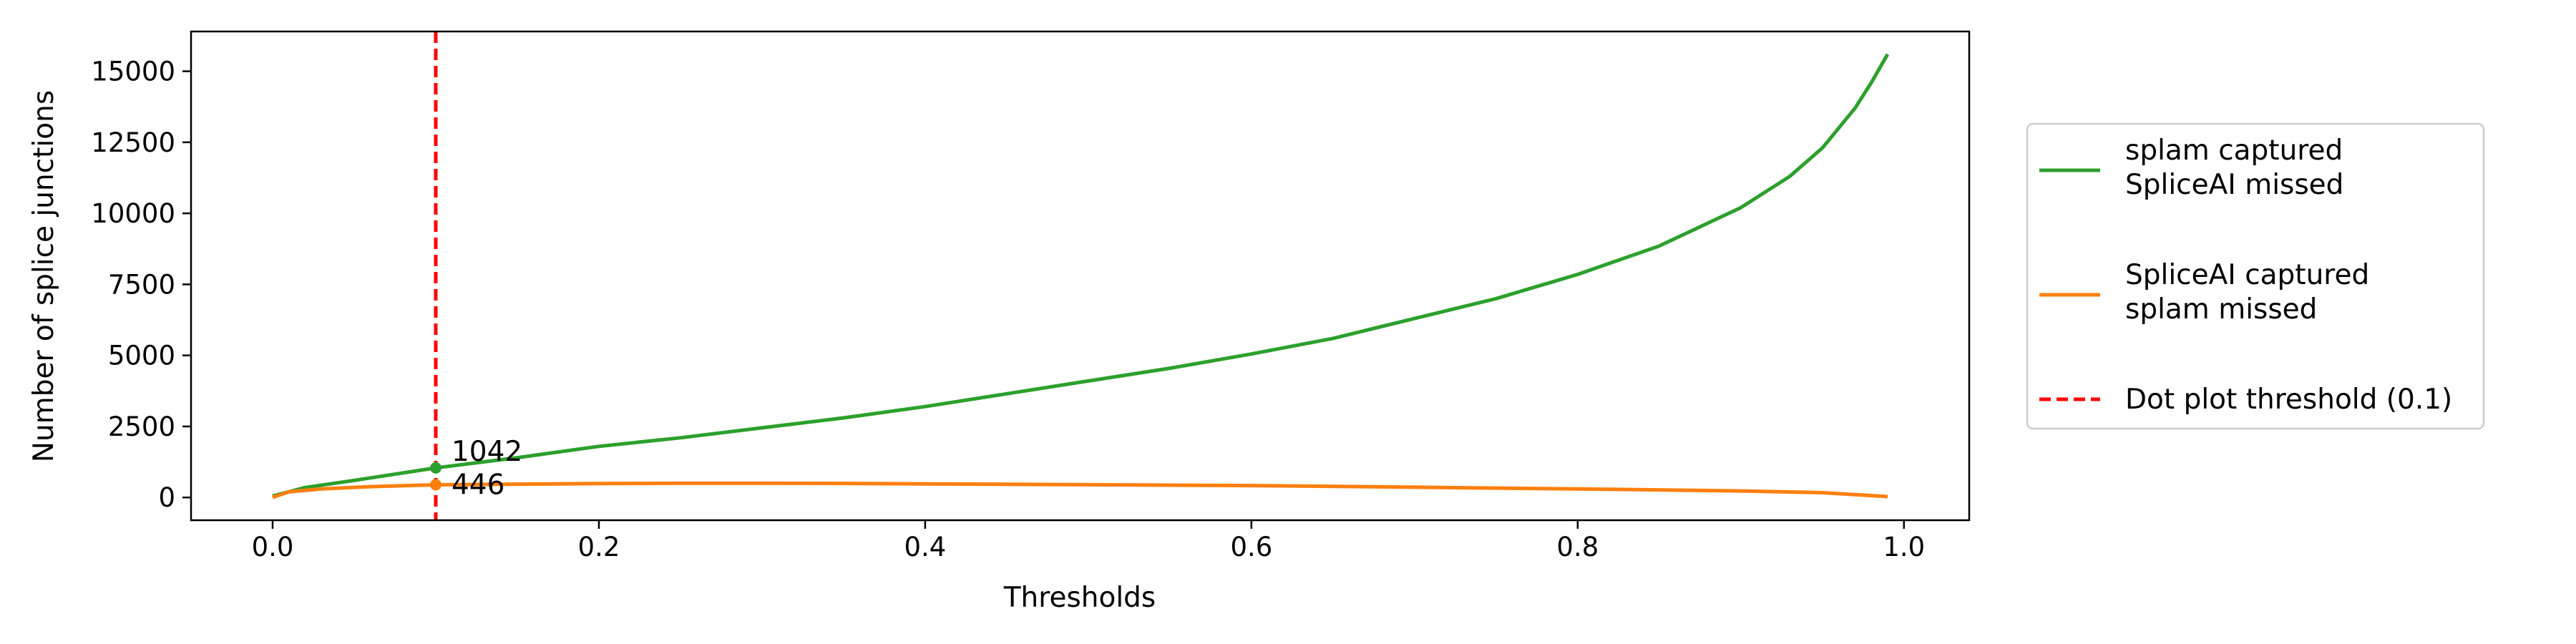 This screenshot has height=644, width=2576. Describe the element at coordinates (1079, 598) in the screenshot. I see `x-axis-label: Thresholds` at that location.